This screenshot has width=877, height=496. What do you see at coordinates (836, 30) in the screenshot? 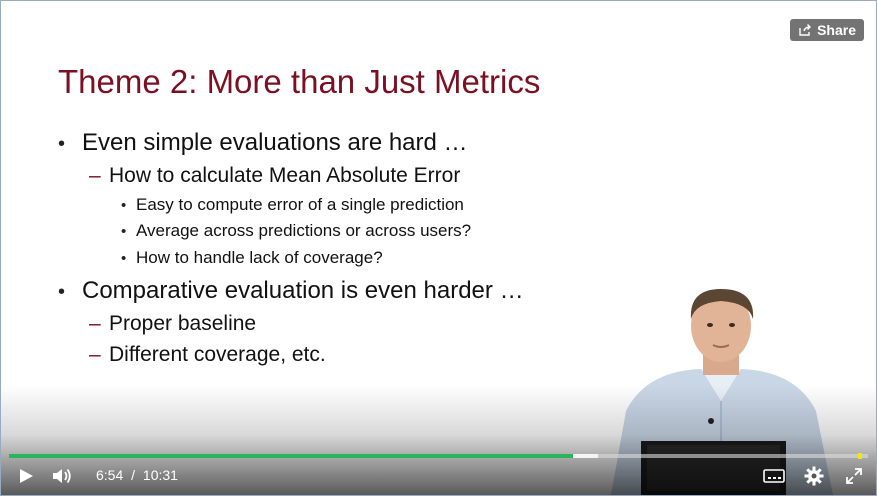
I see `share-label: Share` at bounding box center [836, 30].